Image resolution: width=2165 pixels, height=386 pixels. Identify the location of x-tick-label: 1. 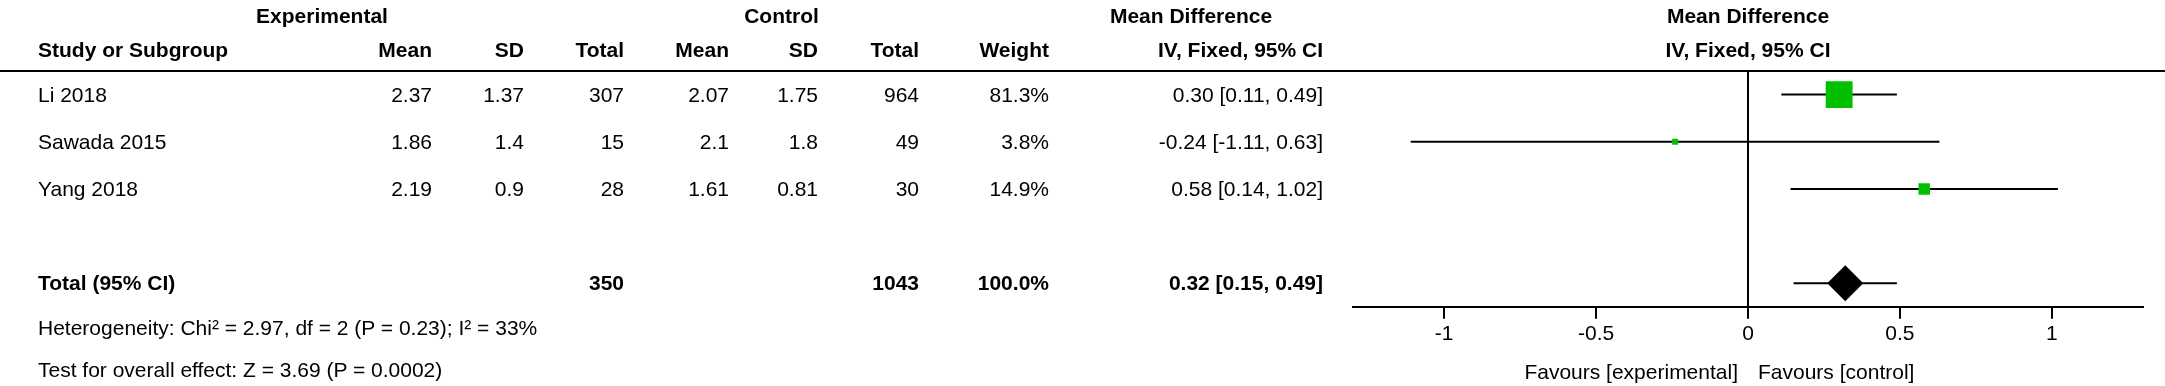
(2052, 333).